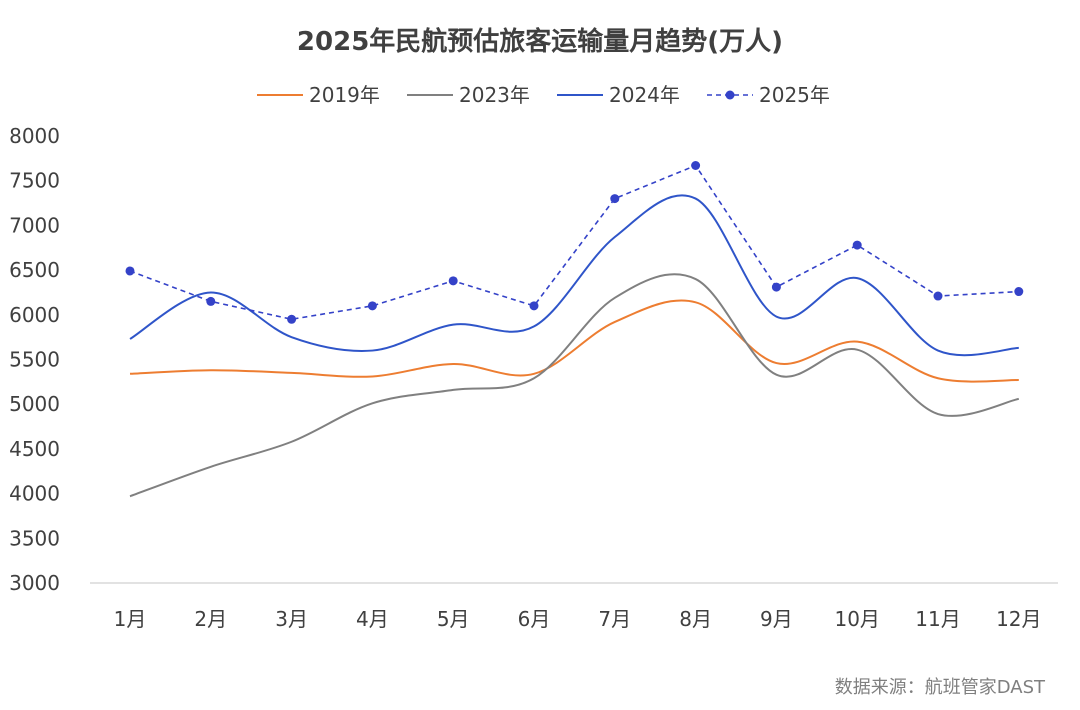  I want to click on x-tick-label: 10月, so click(856, 619).